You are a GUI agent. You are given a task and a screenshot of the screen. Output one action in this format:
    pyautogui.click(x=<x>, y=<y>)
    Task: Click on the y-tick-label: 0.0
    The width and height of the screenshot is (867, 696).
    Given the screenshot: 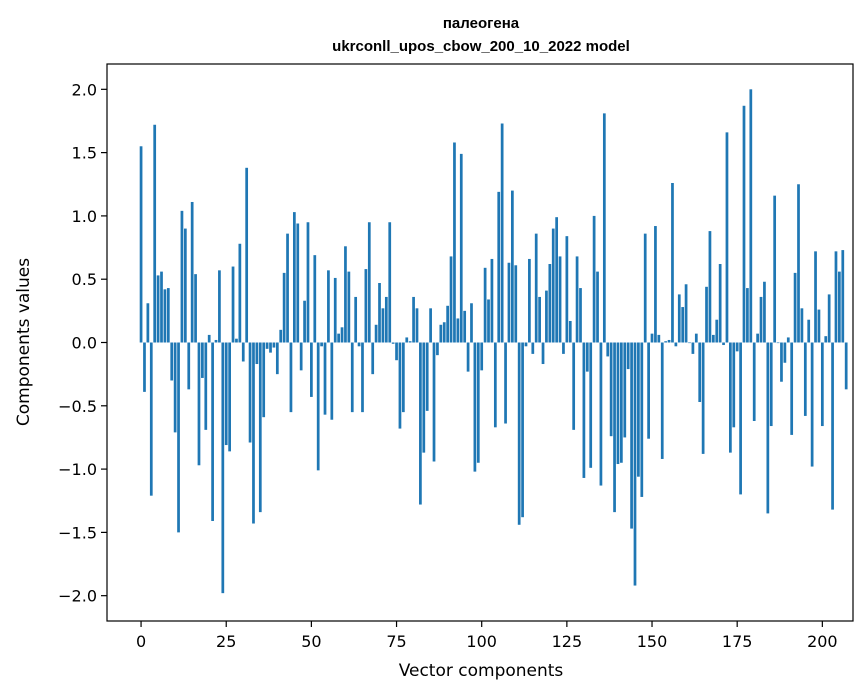 What is the action you would take?
    pyautogui.click(x=84, y=343)
    